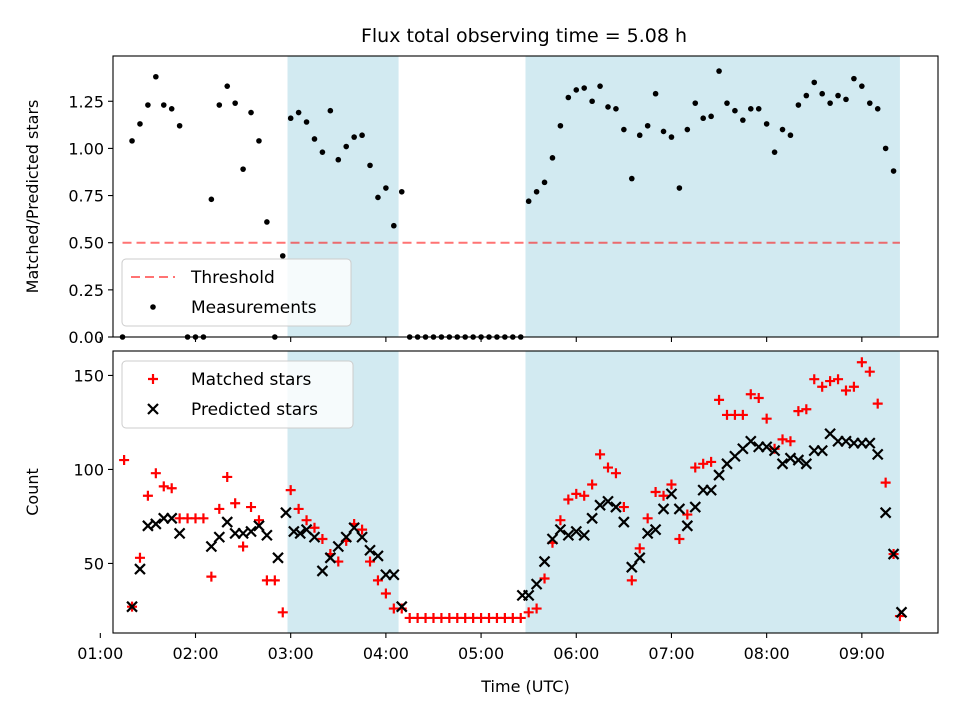 The image size is (960, 720). What do you see at coordinates (481, 653) in the screenshot?
I see `x-tick-label: 05:00` at bounding box center [481, 653].